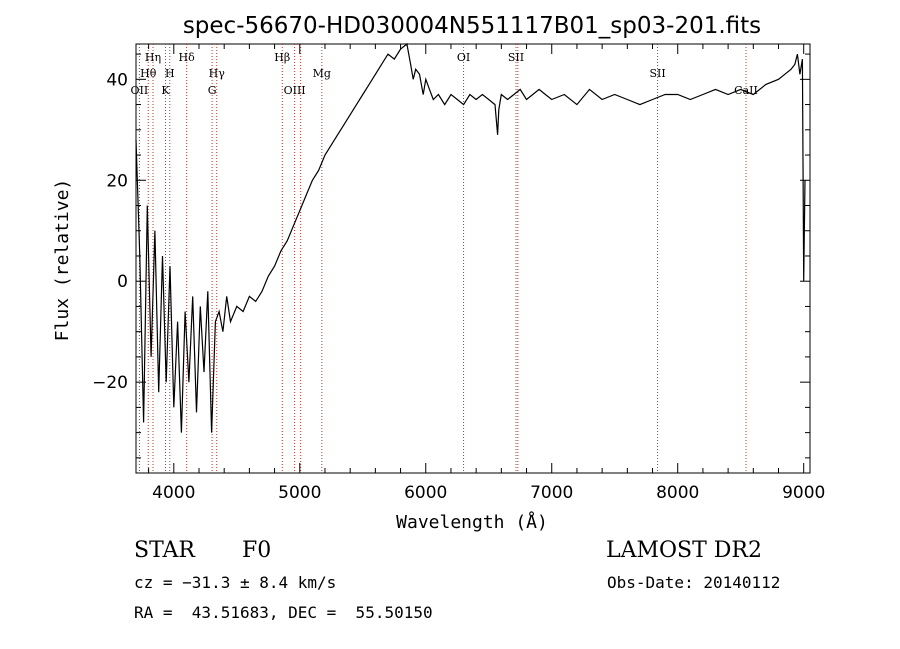 The width and height of the screenshot is (900, 649). What do you see at coordinates (322, 73) in the screenshot?
I see `line-marker-label-11: Mg` at bounding box center [322, 73].